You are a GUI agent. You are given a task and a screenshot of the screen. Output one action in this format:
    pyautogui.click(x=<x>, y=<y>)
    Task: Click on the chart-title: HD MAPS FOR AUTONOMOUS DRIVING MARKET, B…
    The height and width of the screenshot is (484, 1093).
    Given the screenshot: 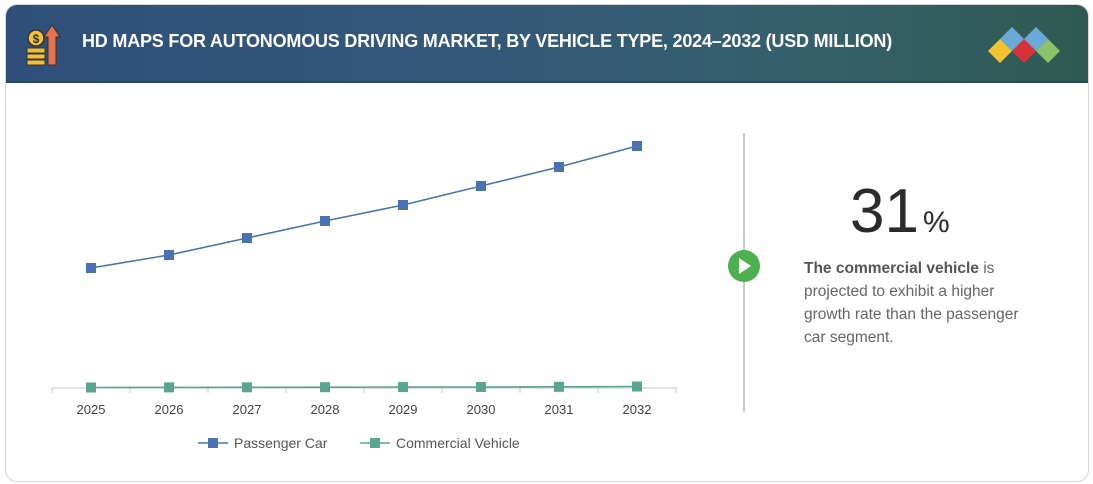 What is the action you would take?
    pyautogui.click(x=487, y=41)
    